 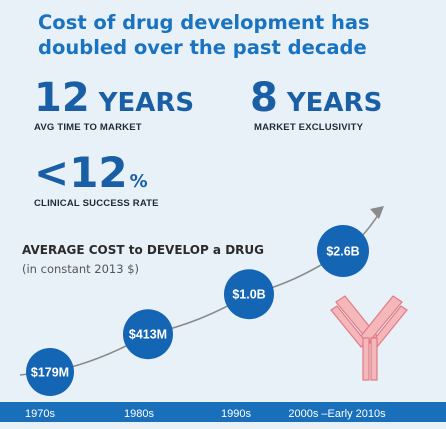 I want to click on stat-success-number: <12, so click(x=81, y=172).